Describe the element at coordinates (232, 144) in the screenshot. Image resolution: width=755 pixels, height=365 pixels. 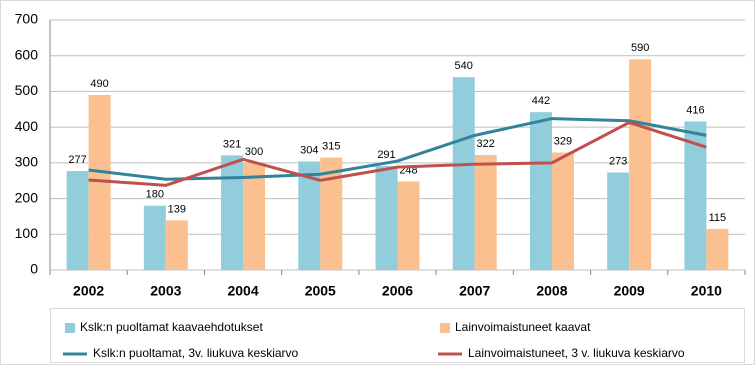
I see `data-label: 321` at that location.